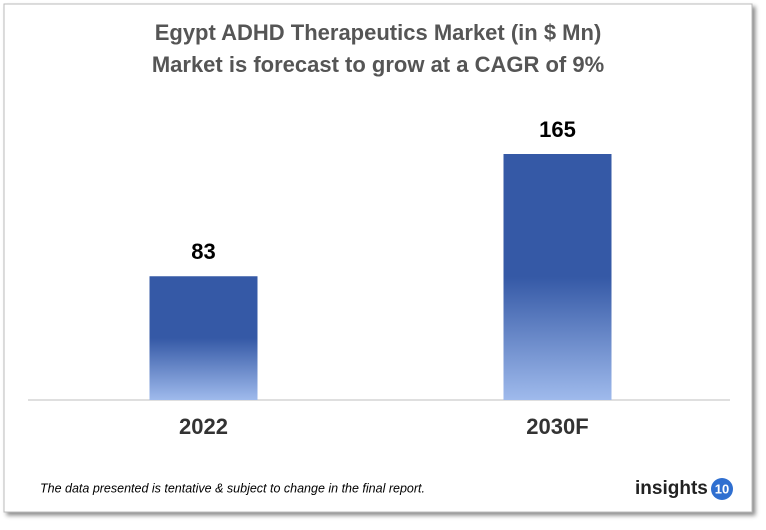  I want to click on x-tick-label: 2030F, so click(557, 426).